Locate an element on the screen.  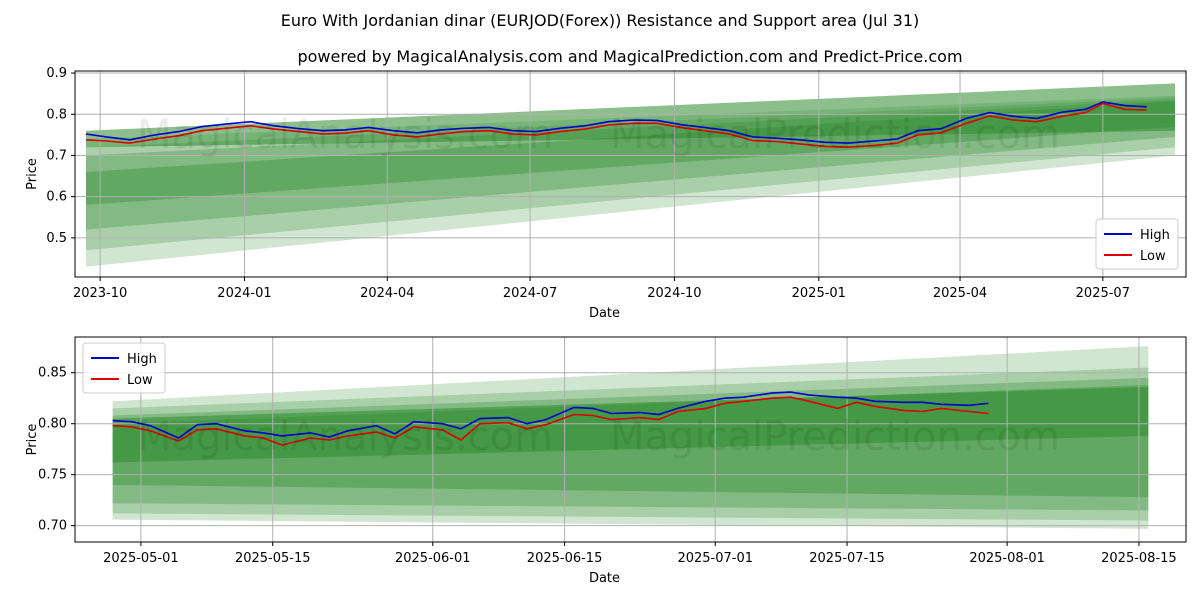
support-resistance-band is located at coordinates (630, 424).